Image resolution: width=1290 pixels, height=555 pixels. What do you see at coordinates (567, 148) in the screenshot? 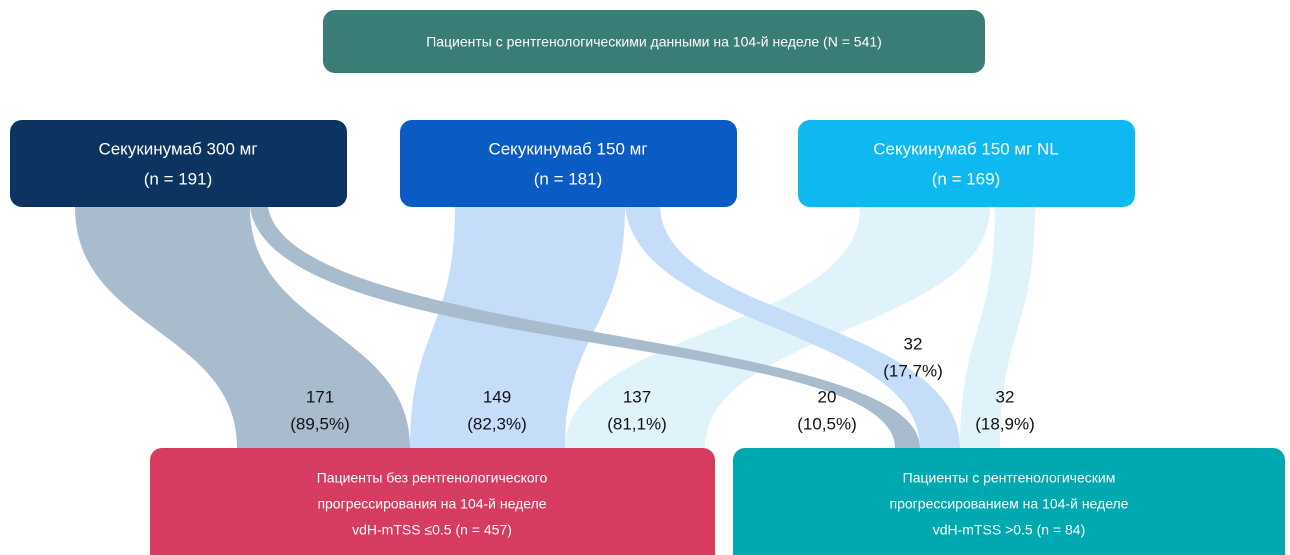
I see `group-name: Секукинумаб 150 мг` at bounding box center [567, 148].